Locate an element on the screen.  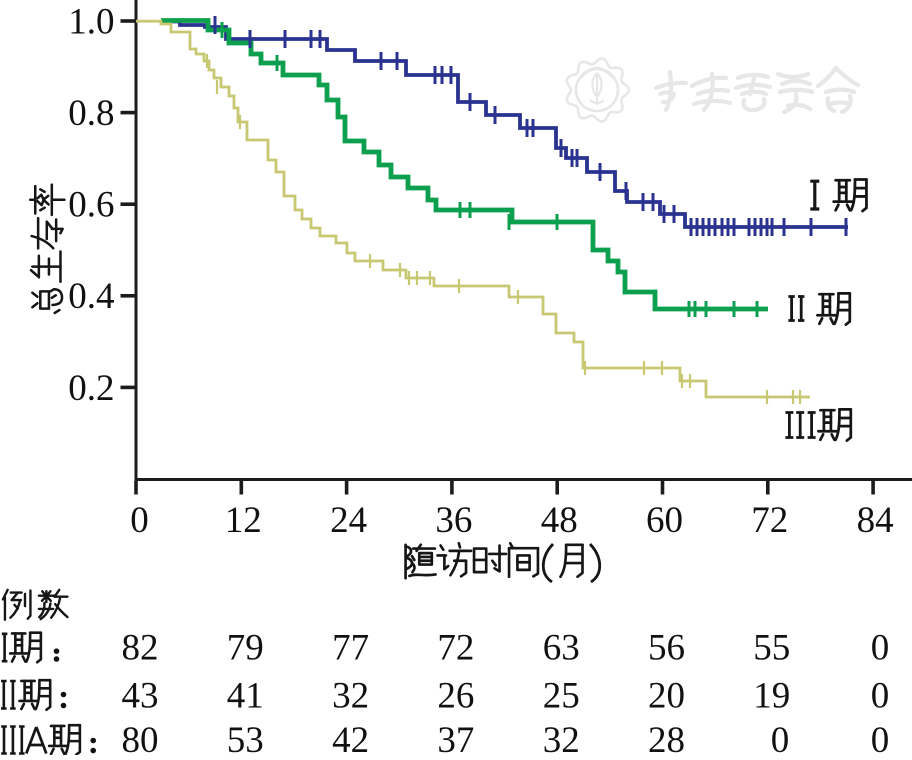
svg-text: 0.2 is located at coordinates (91, 388).